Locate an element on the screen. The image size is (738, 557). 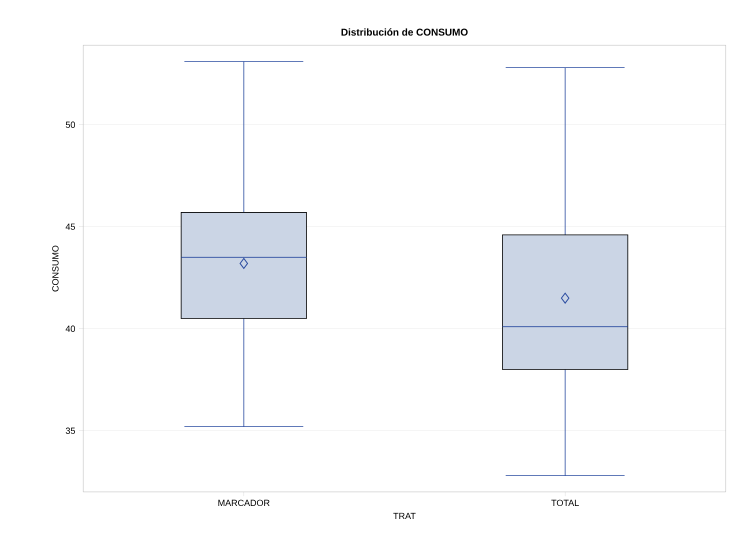
chart-title: Distribución de CONSUMO is located at coordinates (405, 32).